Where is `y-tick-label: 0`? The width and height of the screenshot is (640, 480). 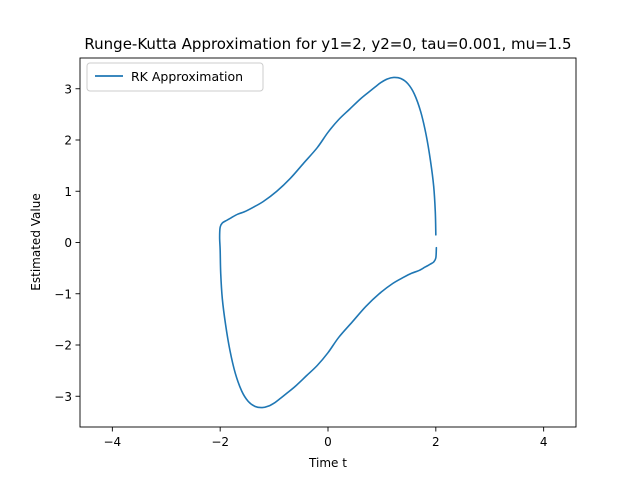 y-tick-label: 0 is located at coordinates (68, 243).